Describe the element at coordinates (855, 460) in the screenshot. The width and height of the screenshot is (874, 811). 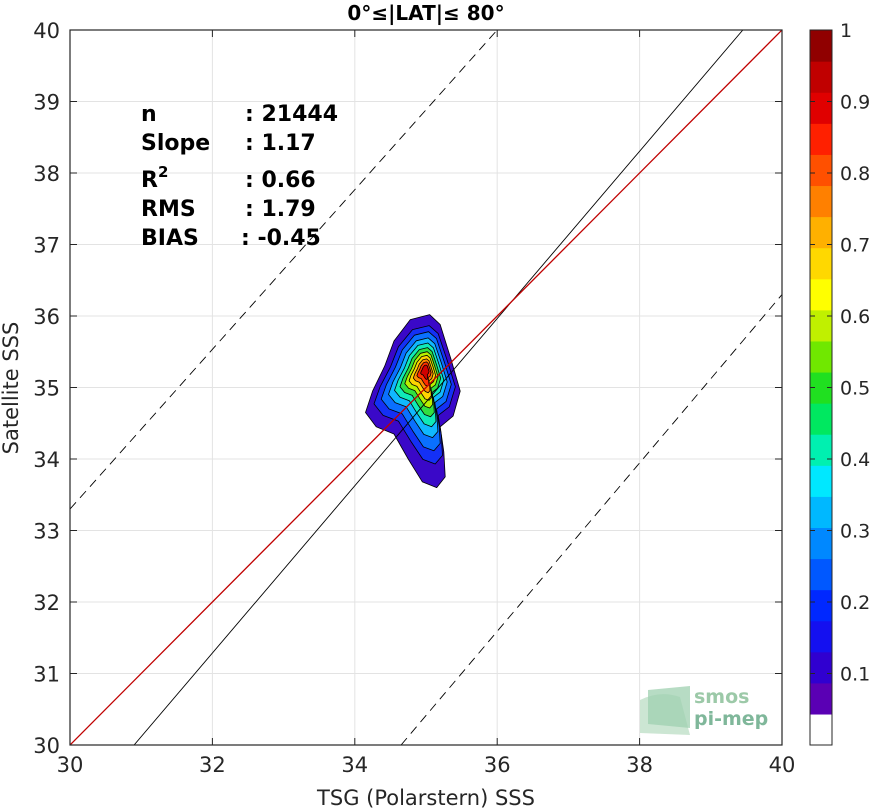
I see `colorbar-tick-label: 0.4` at that location.